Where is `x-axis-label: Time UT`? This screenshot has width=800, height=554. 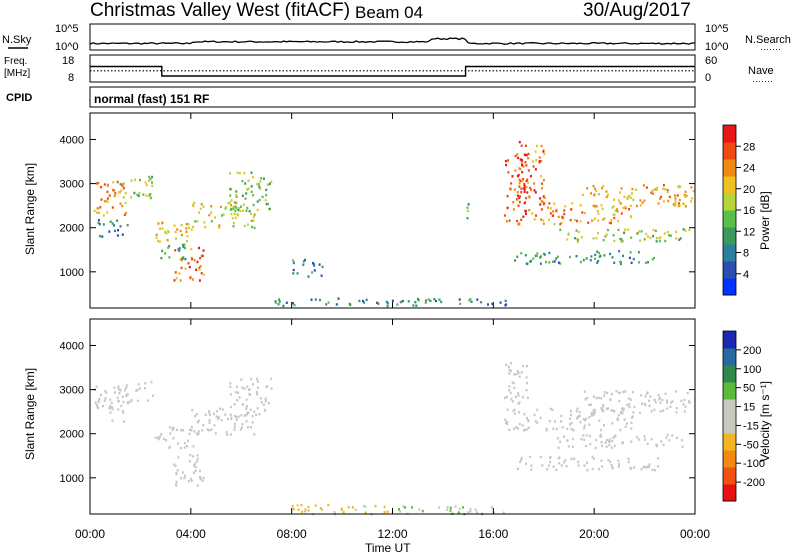 x-axis-label: Time UT is located at coordinates (388, 547).